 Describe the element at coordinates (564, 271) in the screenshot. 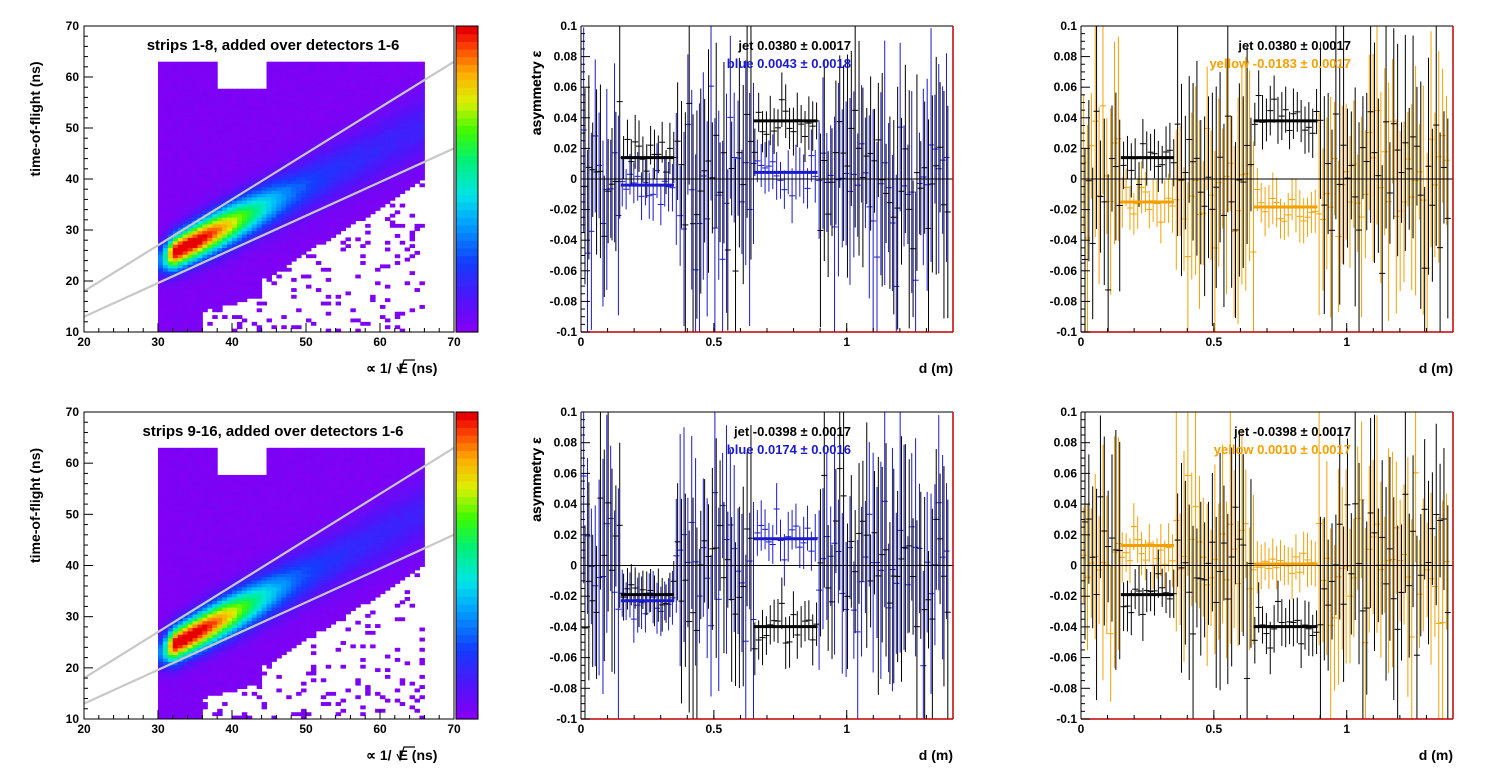

I see `y-tick-label: -0.06` at that location.